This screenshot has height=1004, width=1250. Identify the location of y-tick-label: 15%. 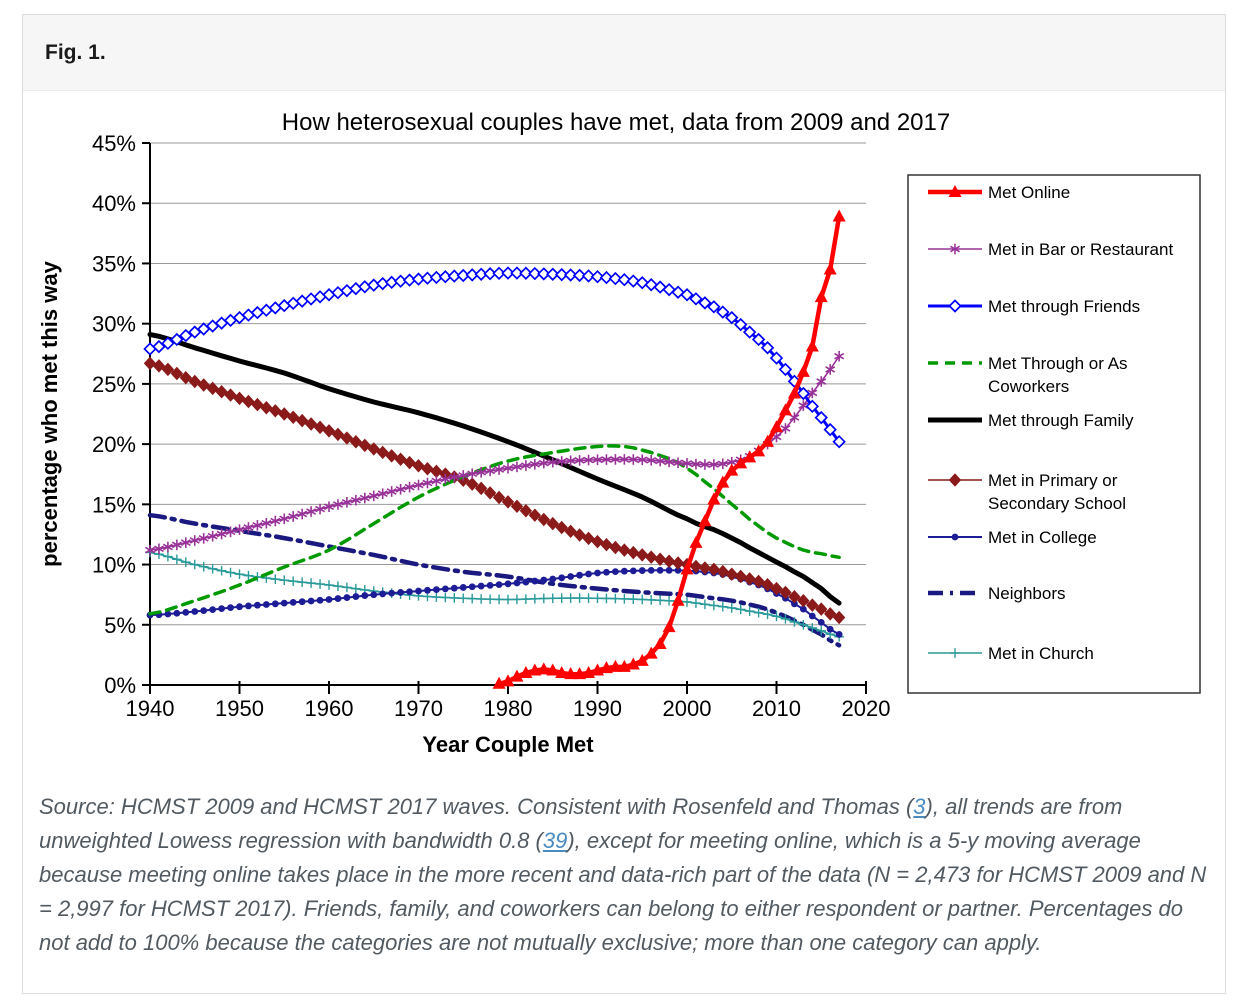
(114, 504).